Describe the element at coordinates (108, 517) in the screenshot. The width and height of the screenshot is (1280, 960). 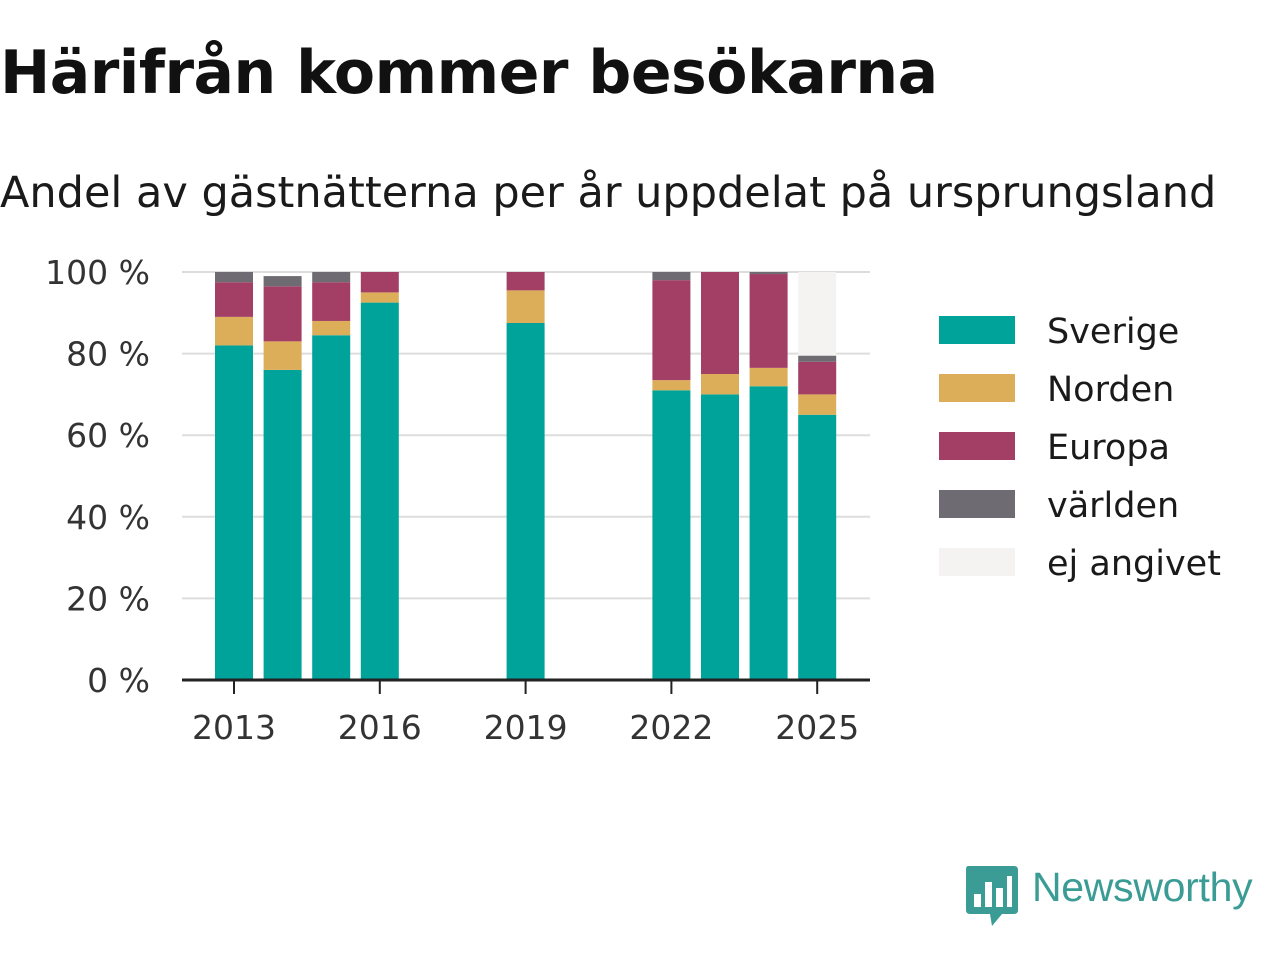
I see `y-tick-label: 40 %` at that location.